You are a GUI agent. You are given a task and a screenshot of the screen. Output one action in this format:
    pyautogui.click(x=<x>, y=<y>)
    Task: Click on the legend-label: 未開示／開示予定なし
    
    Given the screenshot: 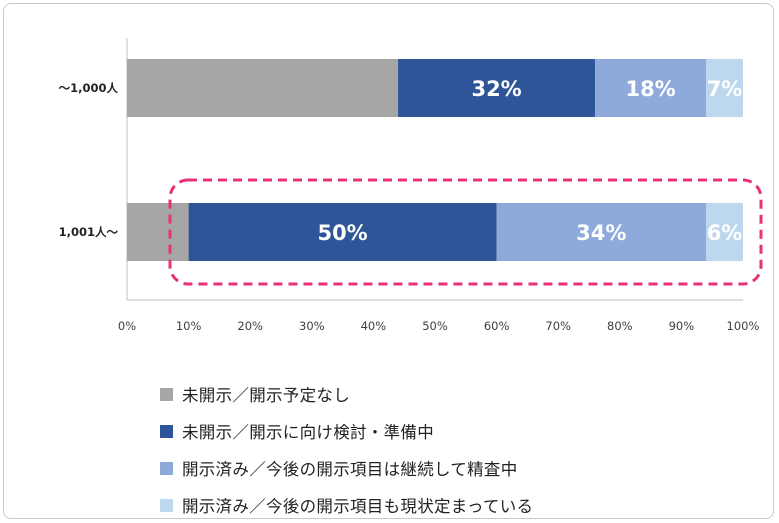 What is the action you would take?
    pyautogui.click(x=266, y=395)
    